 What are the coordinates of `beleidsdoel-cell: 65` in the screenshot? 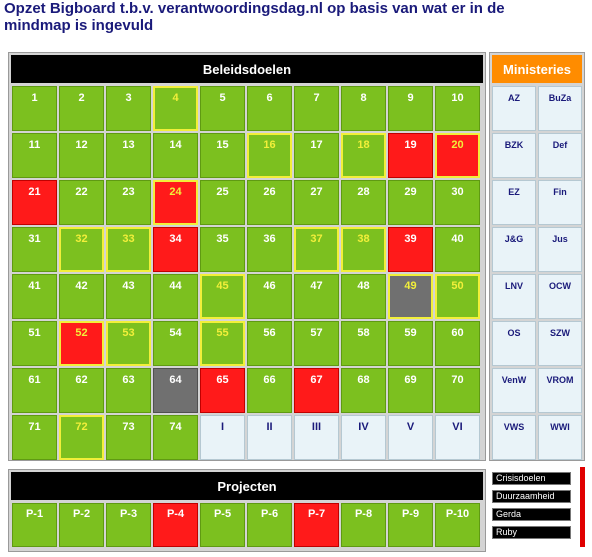 It's located at (222, 390).